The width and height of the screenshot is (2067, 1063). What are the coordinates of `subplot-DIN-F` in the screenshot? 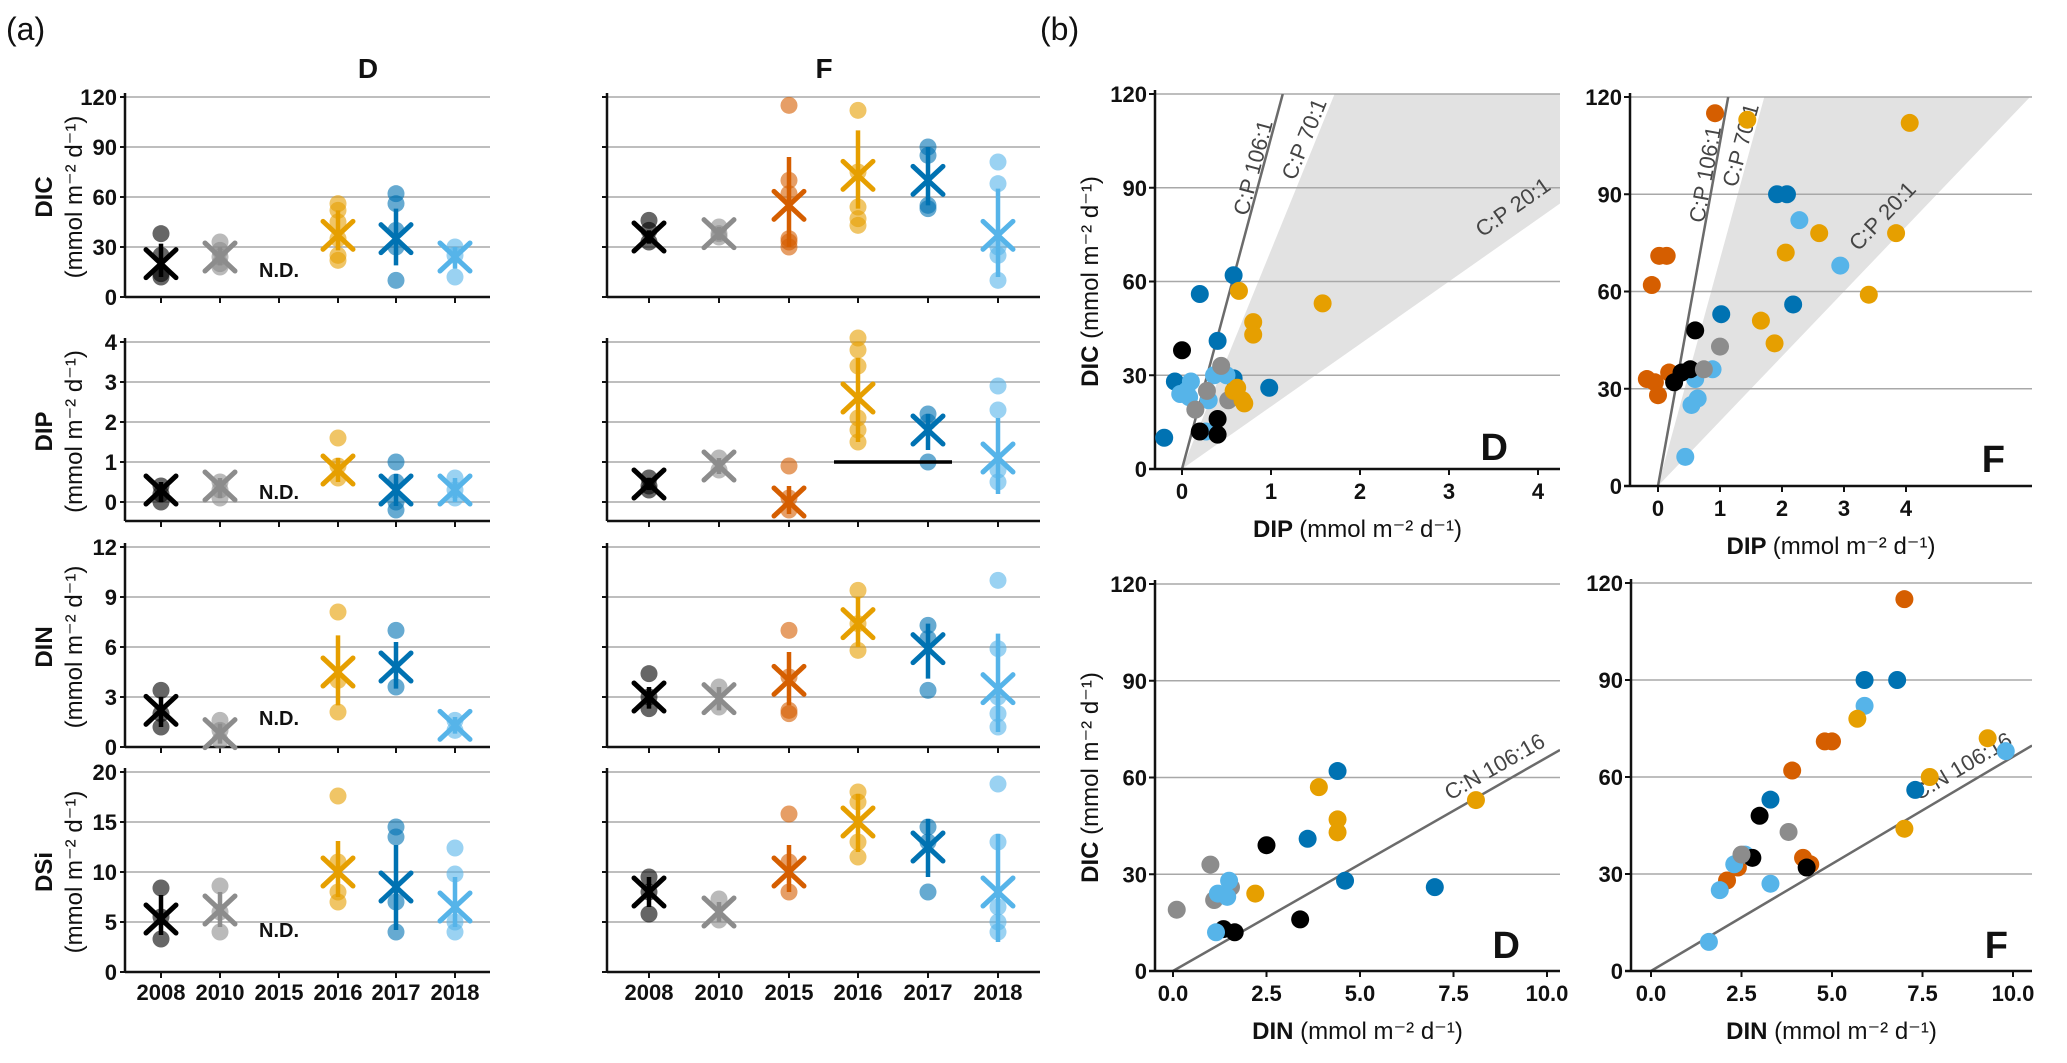 It's located at (821, 648).